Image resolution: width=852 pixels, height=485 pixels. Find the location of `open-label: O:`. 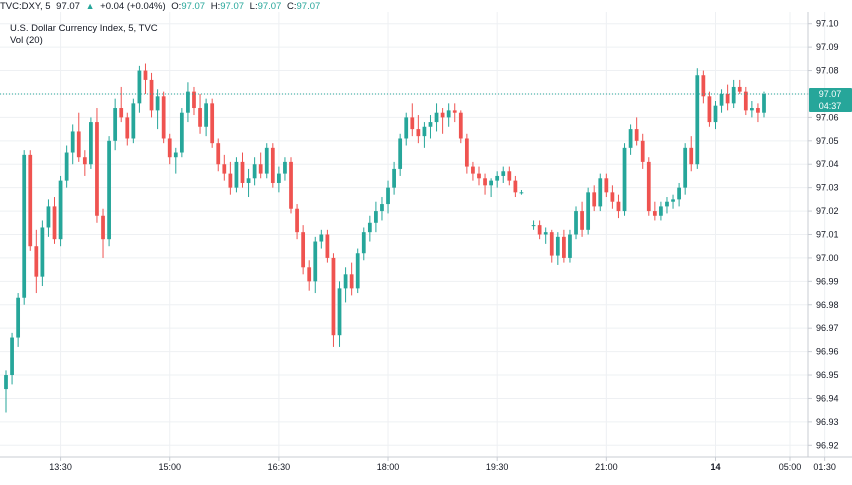

open-label: O: is located at coordinates (176, 6).